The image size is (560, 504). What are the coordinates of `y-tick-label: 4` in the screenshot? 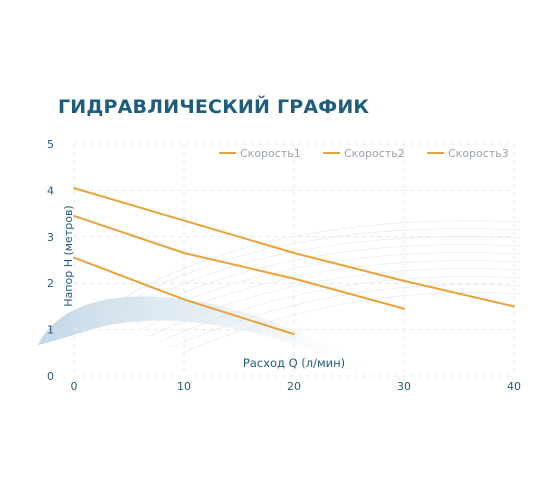 It's located at (50, 190).